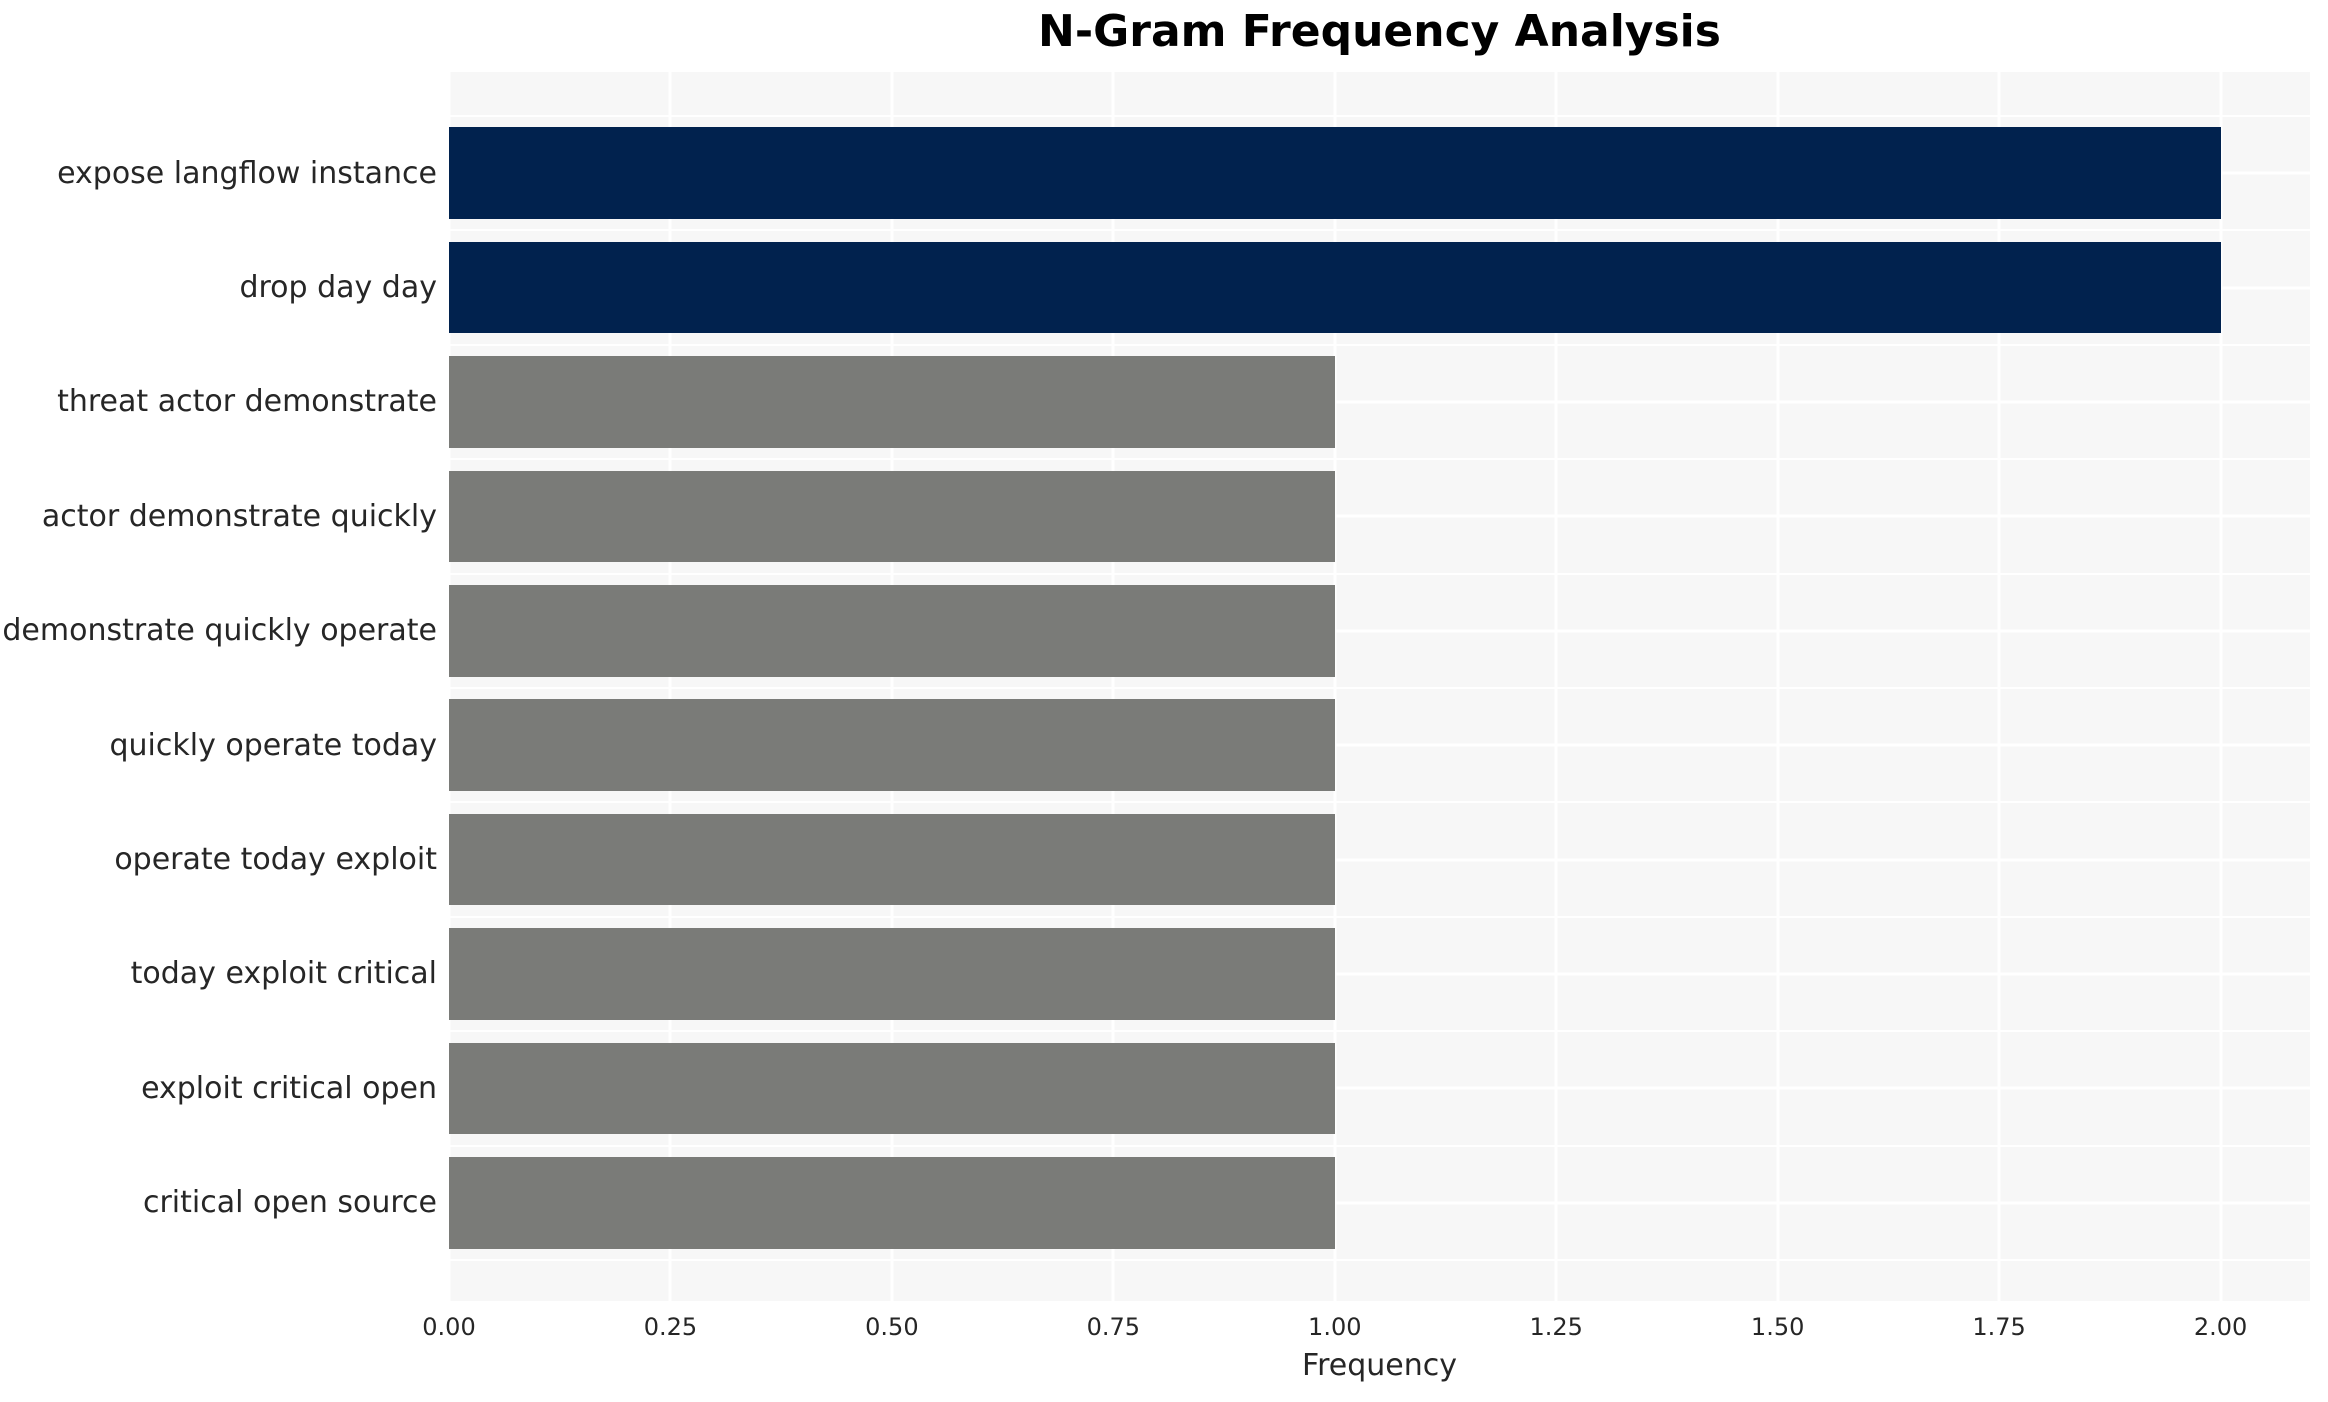 Image resolution: width=2328 pixels, height=1402 pixels. What do you see at coordinates (1556, 1327) in the screenshot?
I see `x-axis-tick-label: 1.25` at bounding box center [1556, 1327].